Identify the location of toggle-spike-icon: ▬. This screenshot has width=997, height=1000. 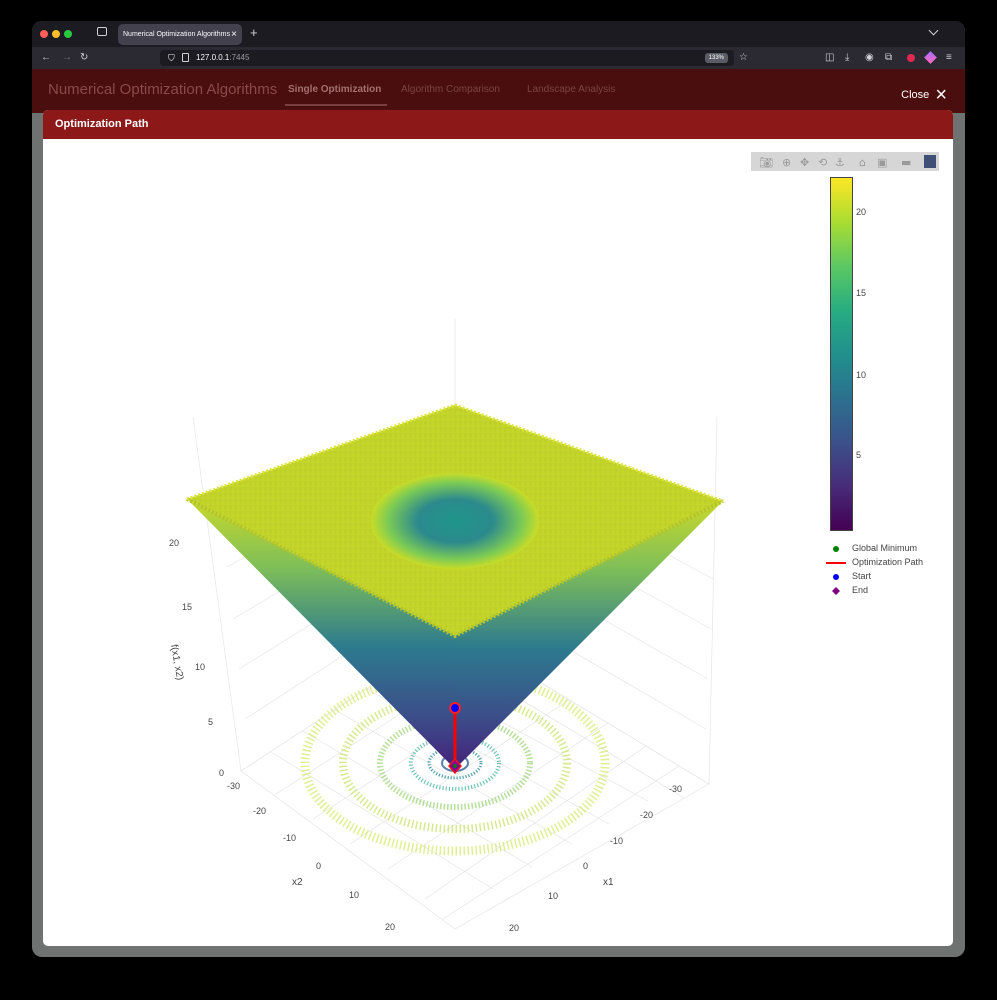
(906, 162).